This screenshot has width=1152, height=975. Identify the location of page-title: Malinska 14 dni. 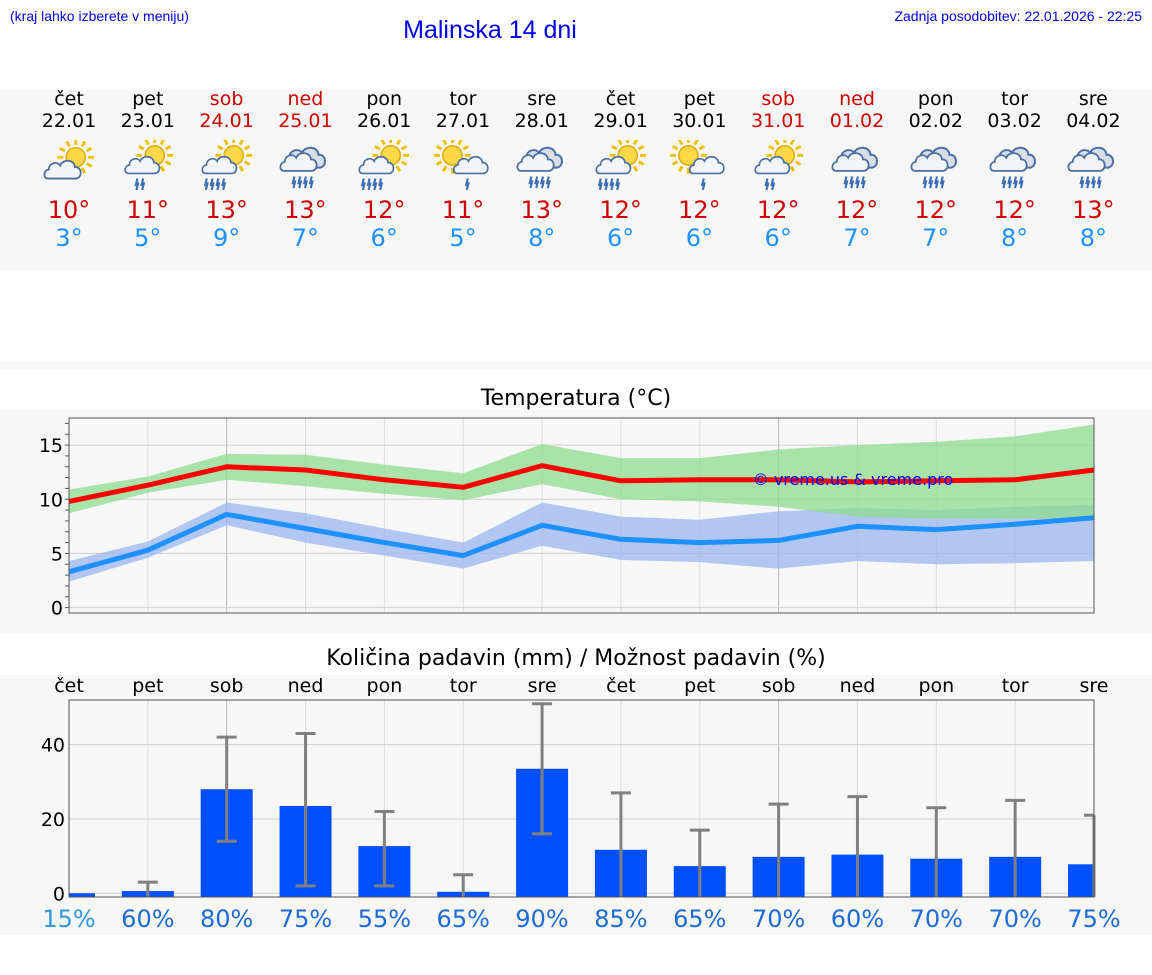
(490, 30).